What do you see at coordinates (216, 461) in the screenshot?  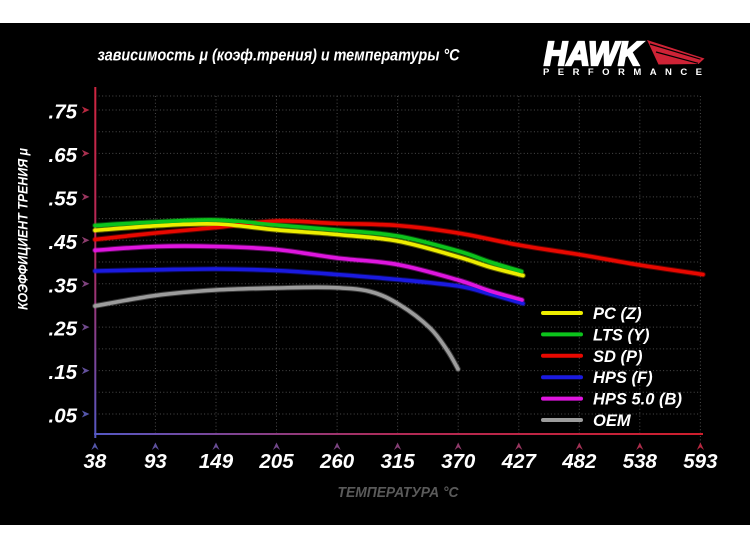 I see `svg-text: 149` at bounding box center [216, 461].